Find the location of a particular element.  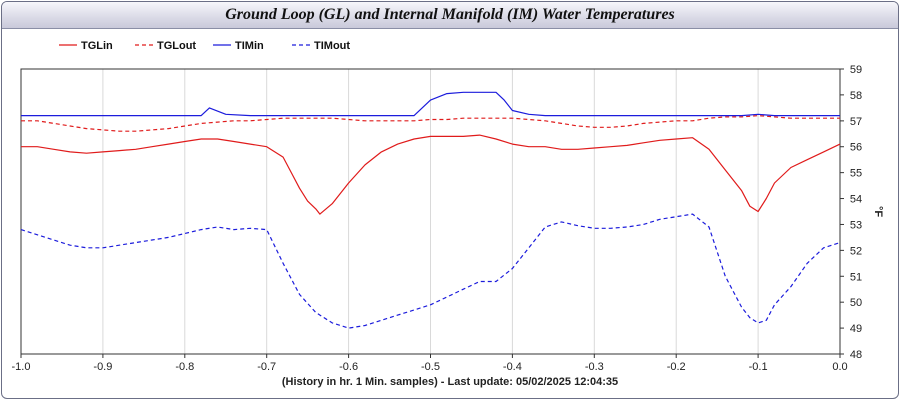

y-tick-label-2: 50 is located at coordinates (856, 303).